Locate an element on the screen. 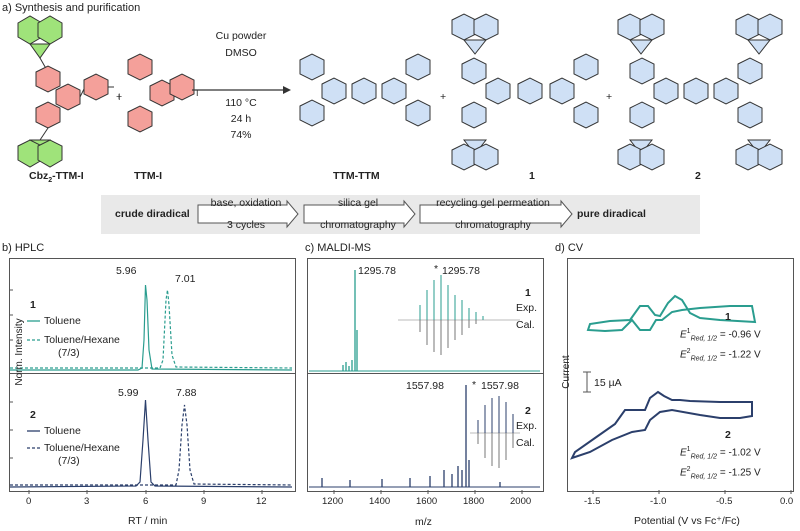  maldi-1-peak-label: 1295.78 is located at coordinates (377, 271).